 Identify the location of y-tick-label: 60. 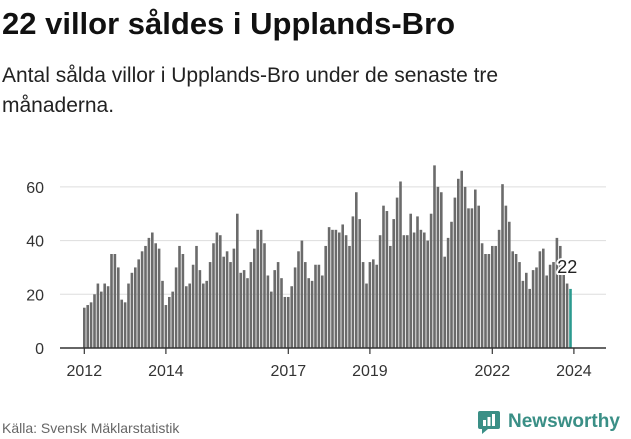
(35, 188).